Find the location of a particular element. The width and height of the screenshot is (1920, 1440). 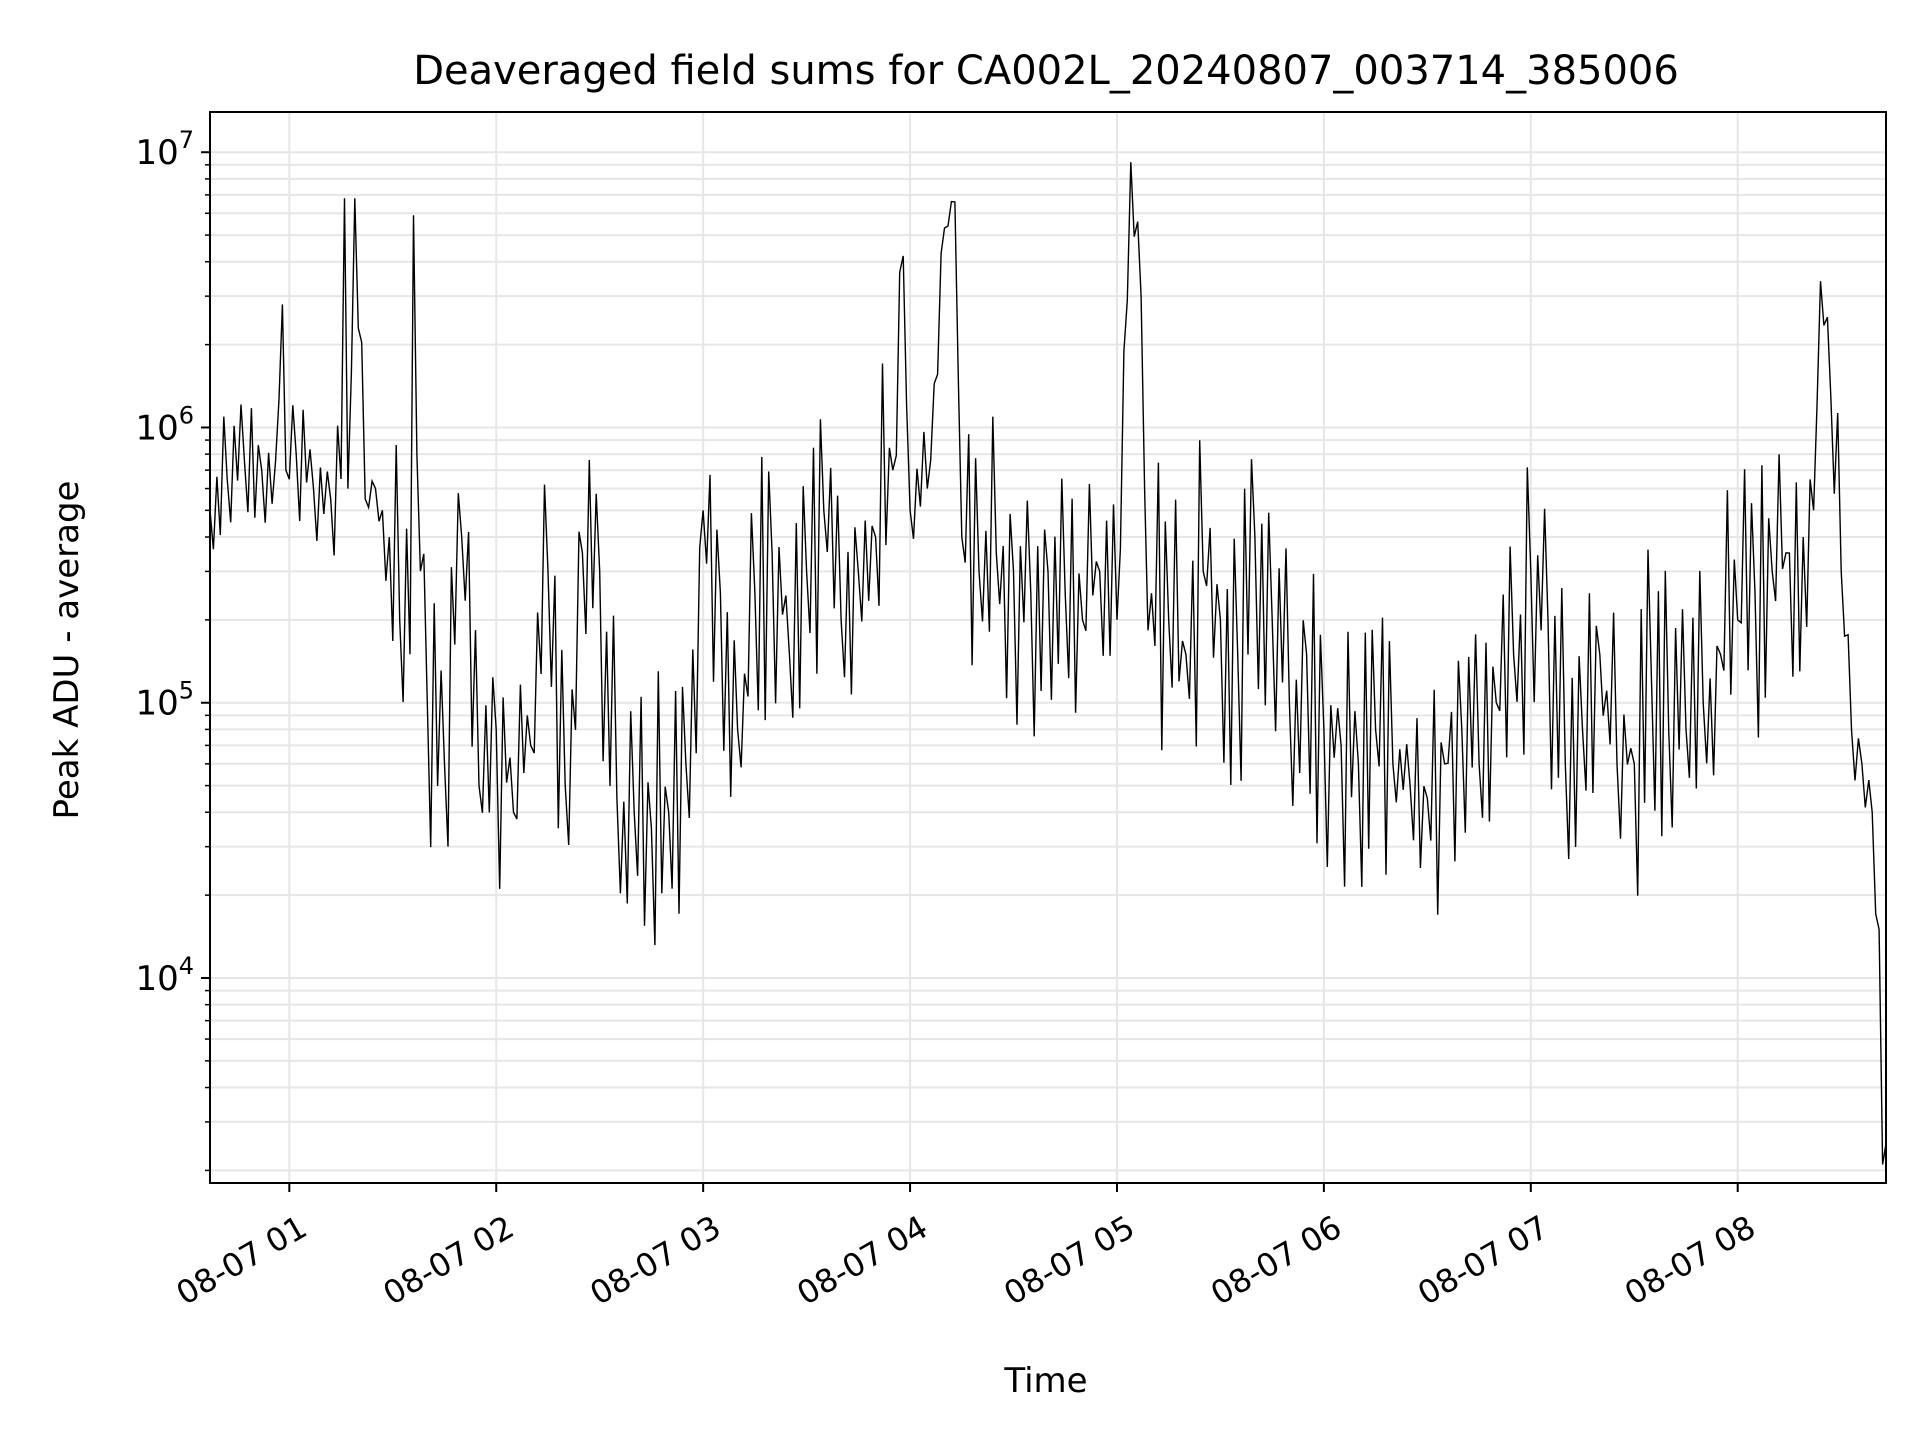

y-tick-label: 10⁵ is located at coordinates (164, 700).